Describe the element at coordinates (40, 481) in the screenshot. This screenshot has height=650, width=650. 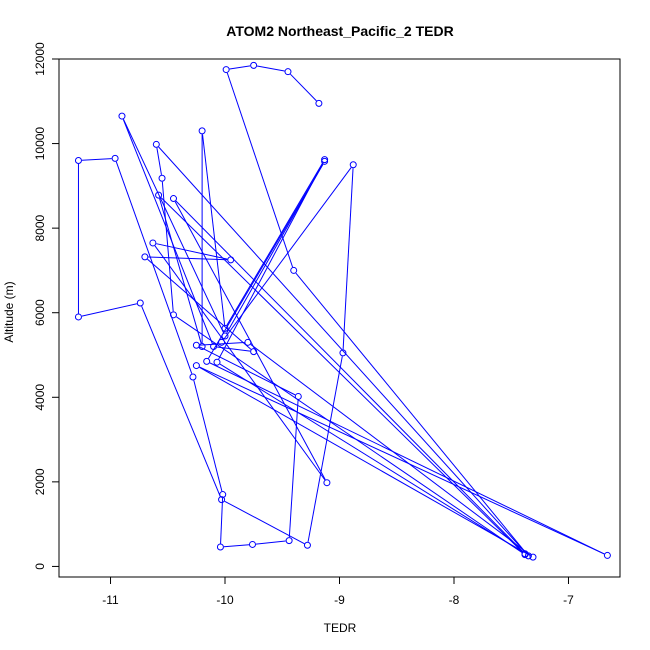
I see `y-tick-label: 2000` at that location.